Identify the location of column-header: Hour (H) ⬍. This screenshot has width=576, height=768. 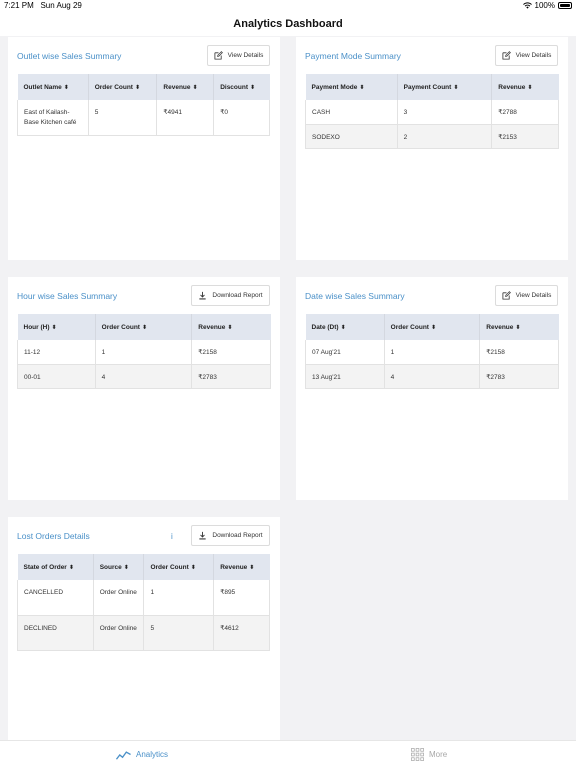
(56, 327).